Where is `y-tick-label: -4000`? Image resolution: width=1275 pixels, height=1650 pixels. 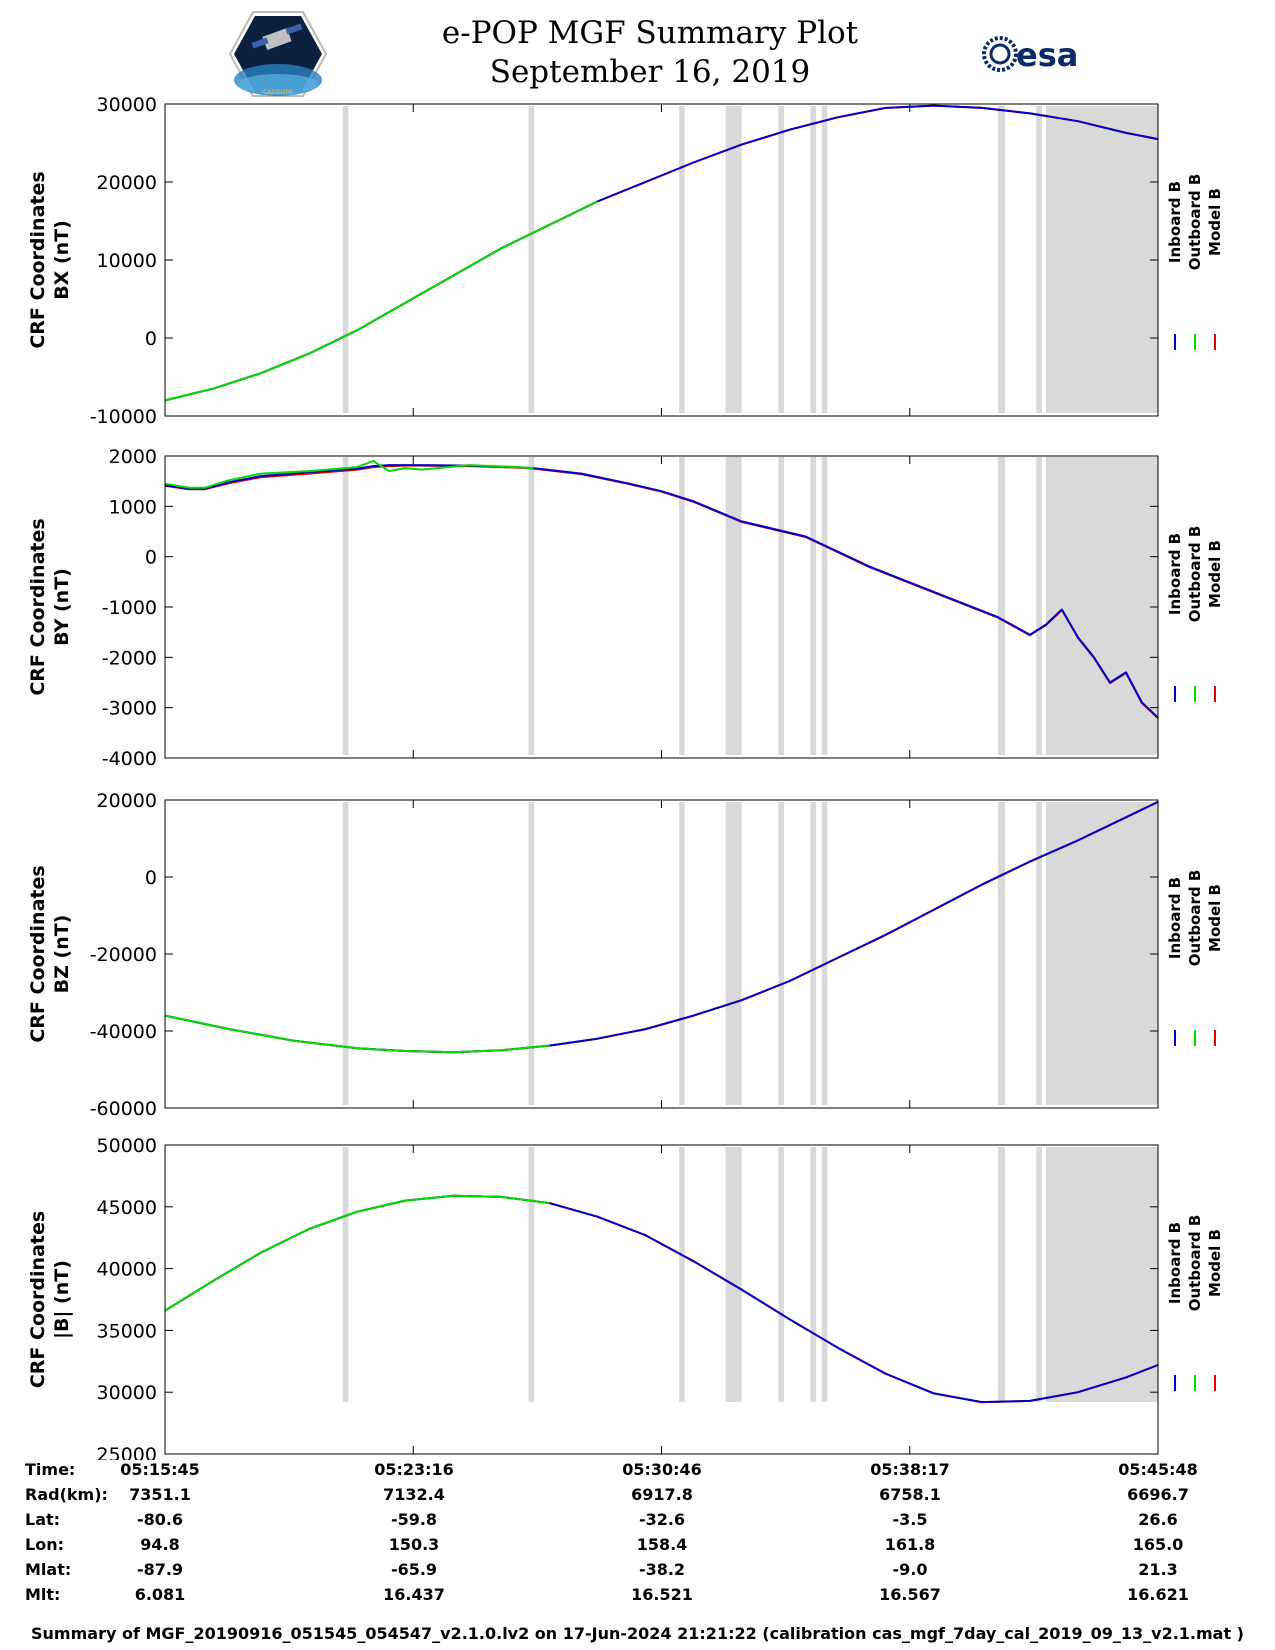
y-tick-label: -4000 is located at coordinates (129, 759).